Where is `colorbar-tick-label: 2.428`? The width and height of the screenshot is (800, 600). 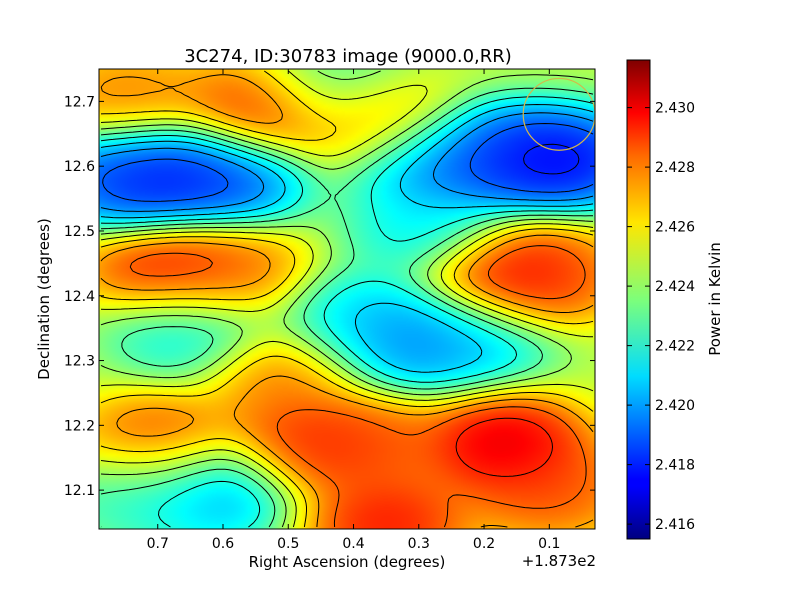
colorbar-tick-label: 2.428 is located at coordinates (675, 168).